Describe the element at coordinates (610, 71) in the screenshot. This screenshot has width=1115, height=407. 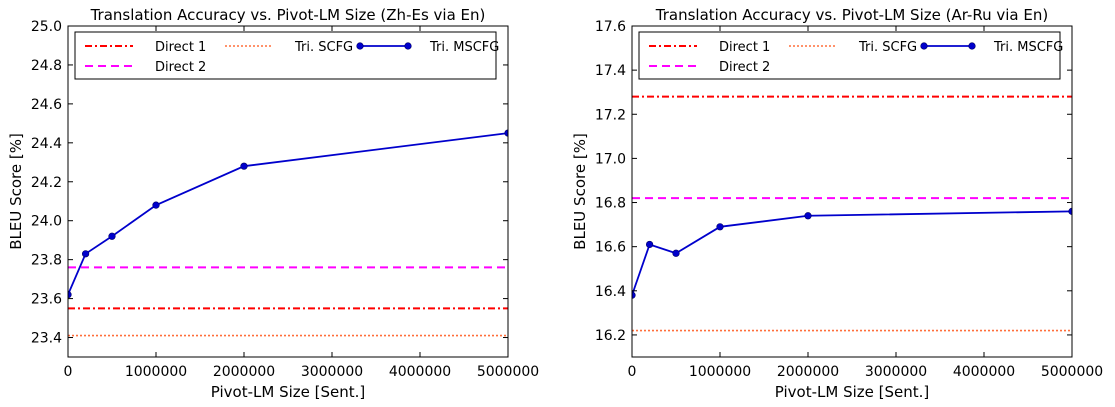
I see `y-tick-label: 17.4` at that location.